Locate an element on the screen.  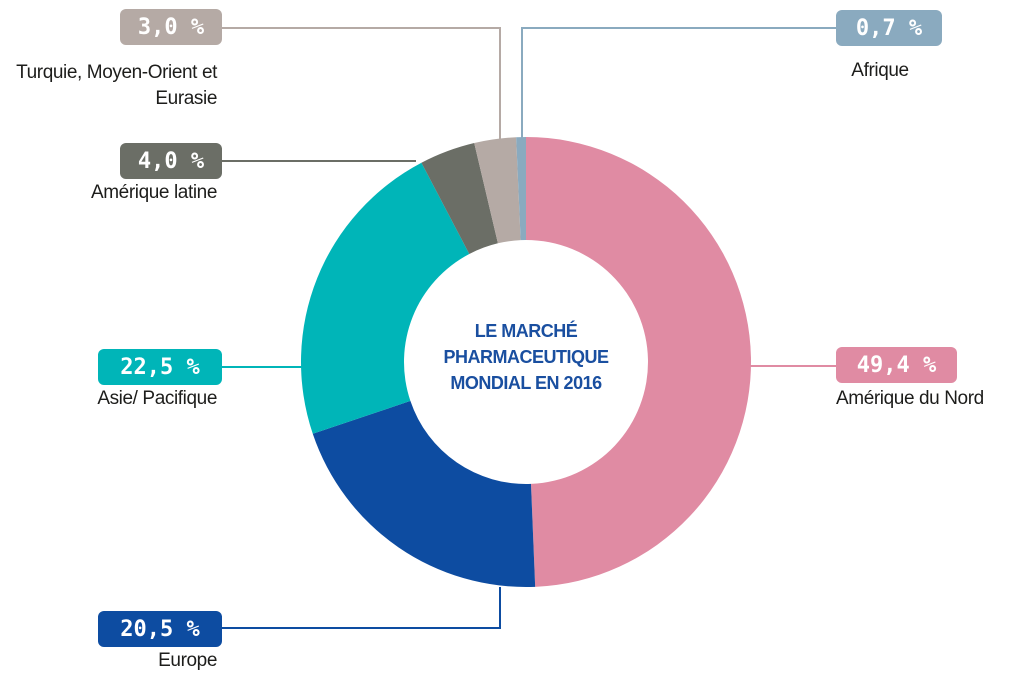
value-label: 20,5 % is located at coordinates (160, 629).